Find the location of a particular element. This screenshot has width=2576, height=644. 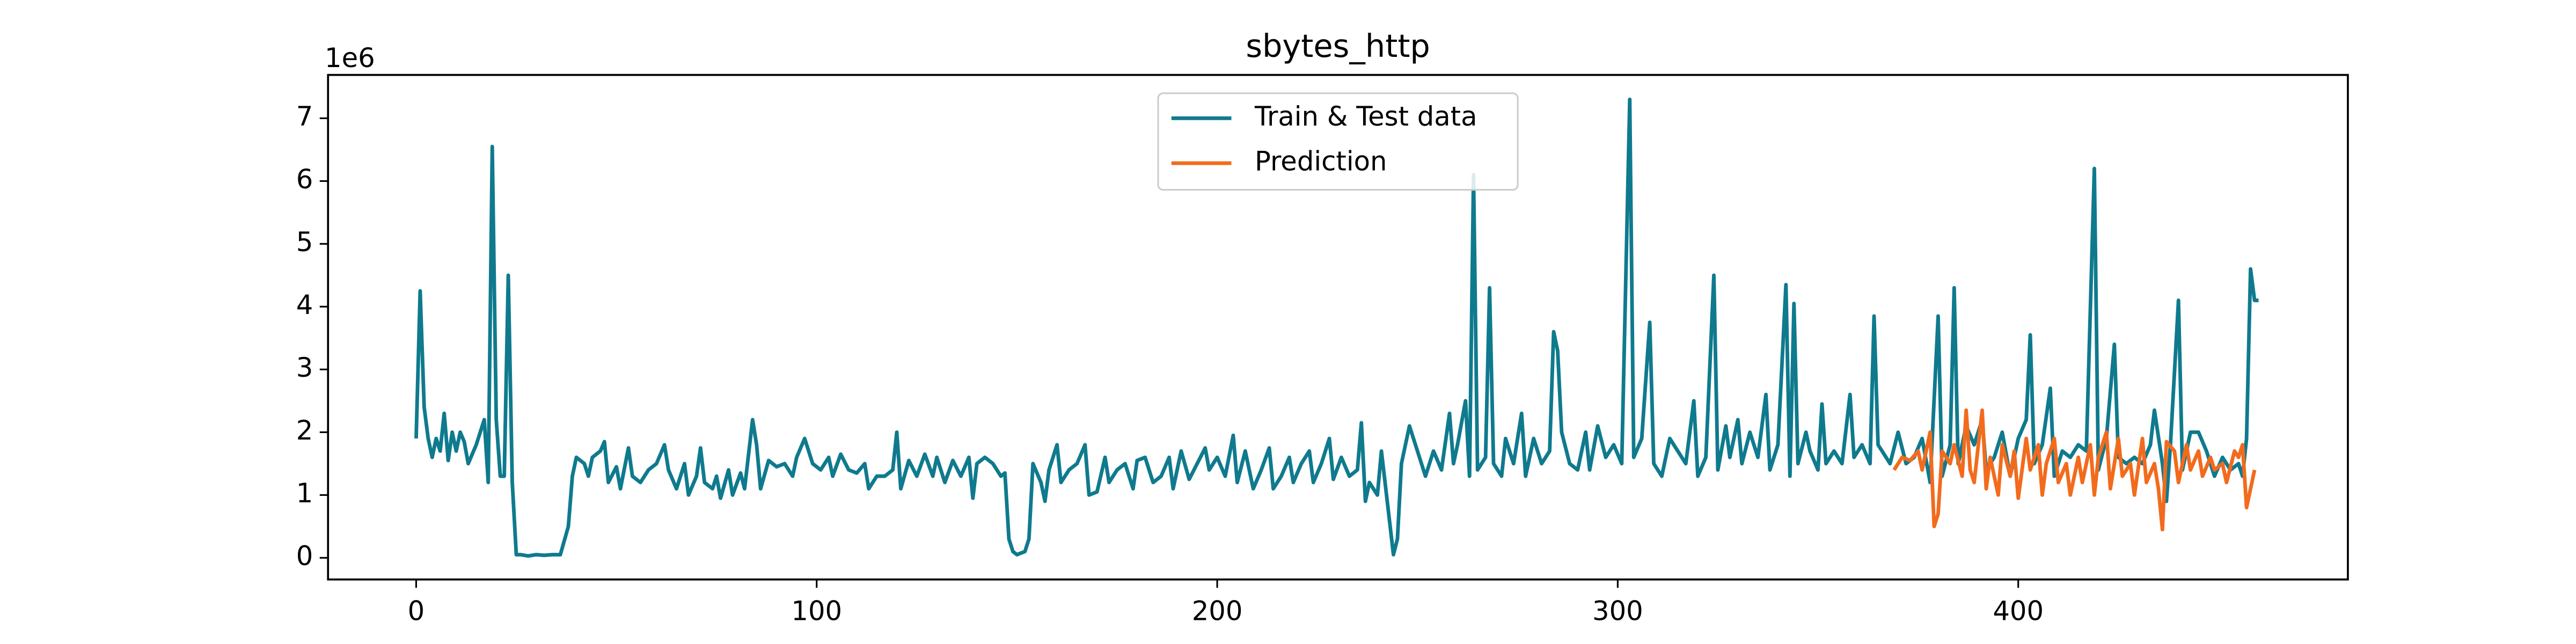

chart-title: sbytes_http is located at coordinates (1338, 45).